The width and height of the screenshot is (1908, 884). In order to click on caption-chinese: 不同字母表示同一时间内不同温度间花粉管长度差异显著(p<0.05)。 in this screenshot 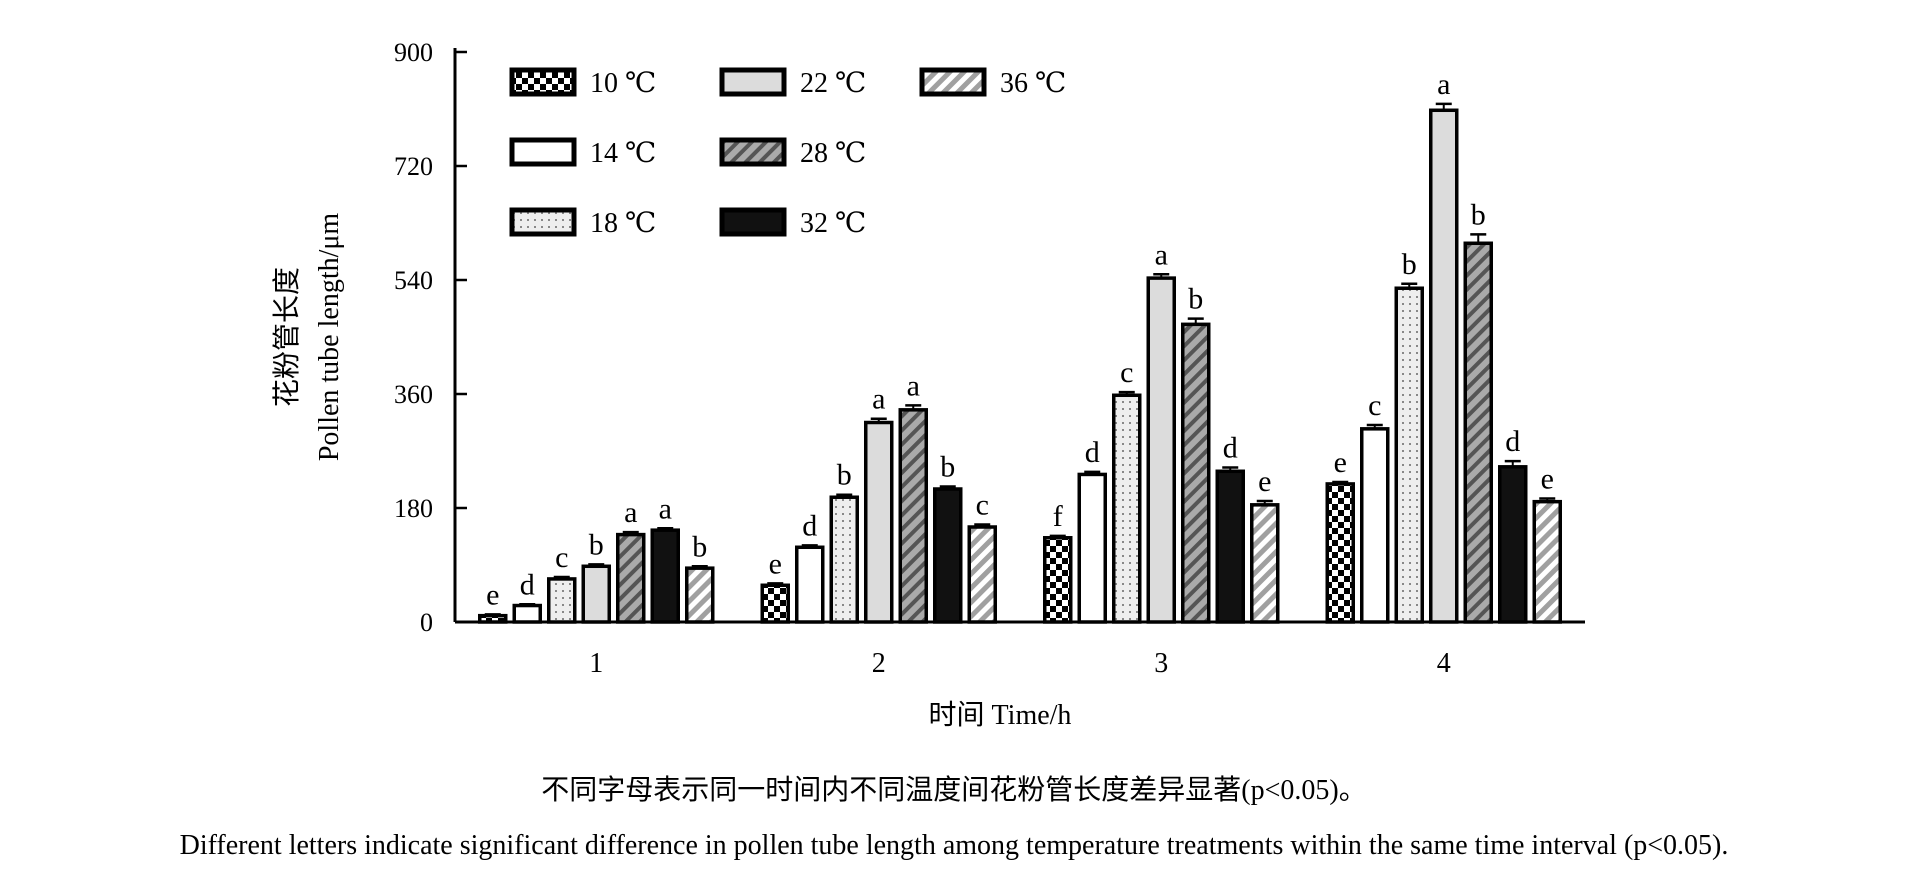, I will do `click(954, 790)`.